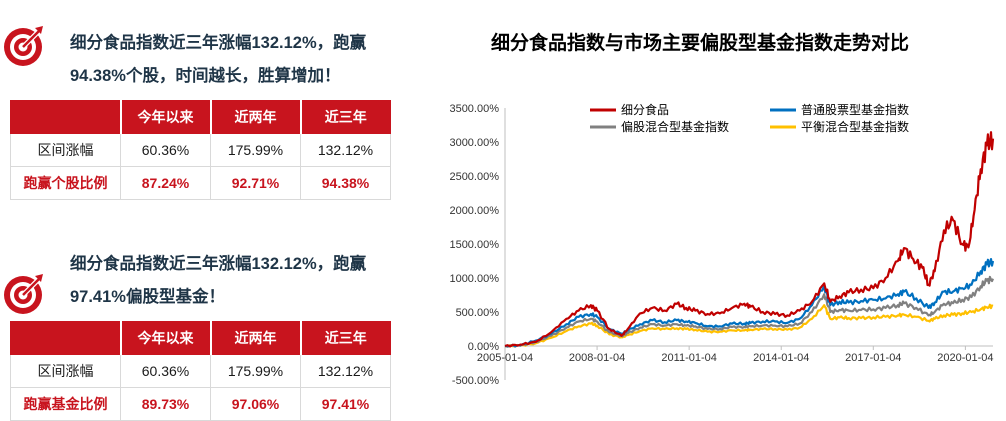 This screenshot has height=421, width=1006. I want to click on legend-label: 普通股票型基金指数, so click(855, 109).